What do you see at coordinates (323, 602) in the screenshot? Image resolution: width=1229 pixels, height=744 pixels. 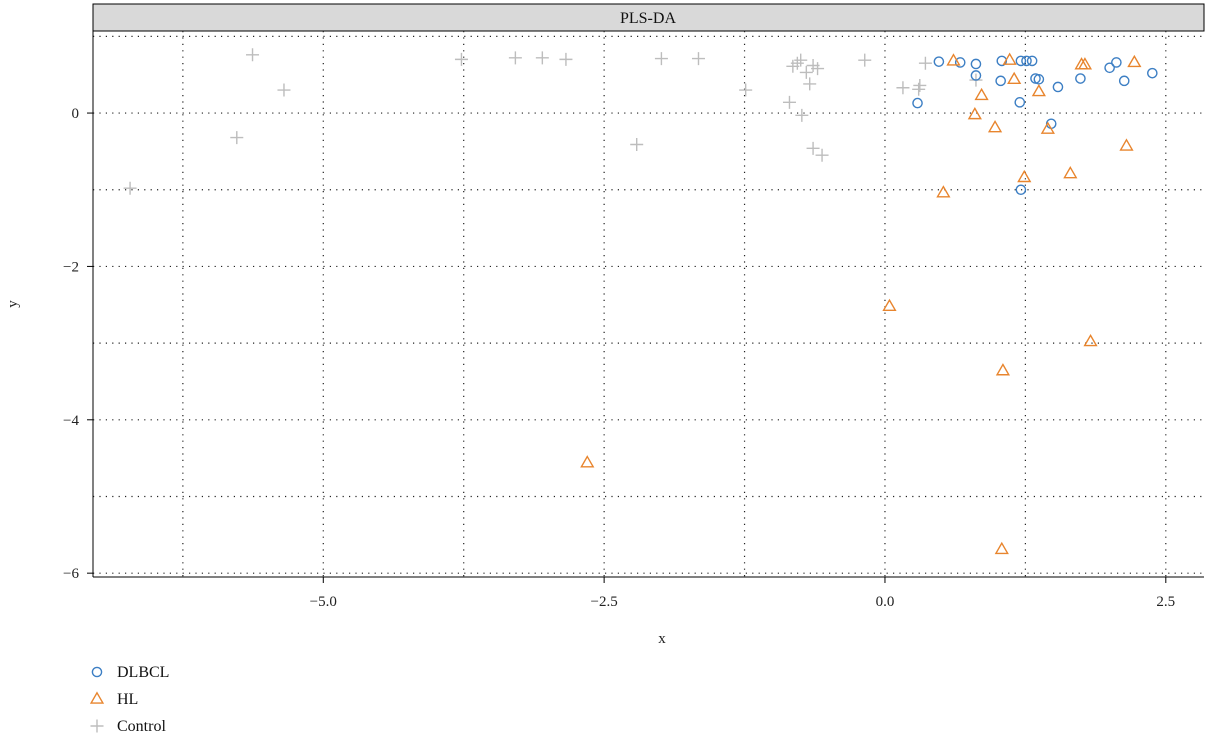 I see `x-tick-label: −5.0` at bounding box center [323, 602].